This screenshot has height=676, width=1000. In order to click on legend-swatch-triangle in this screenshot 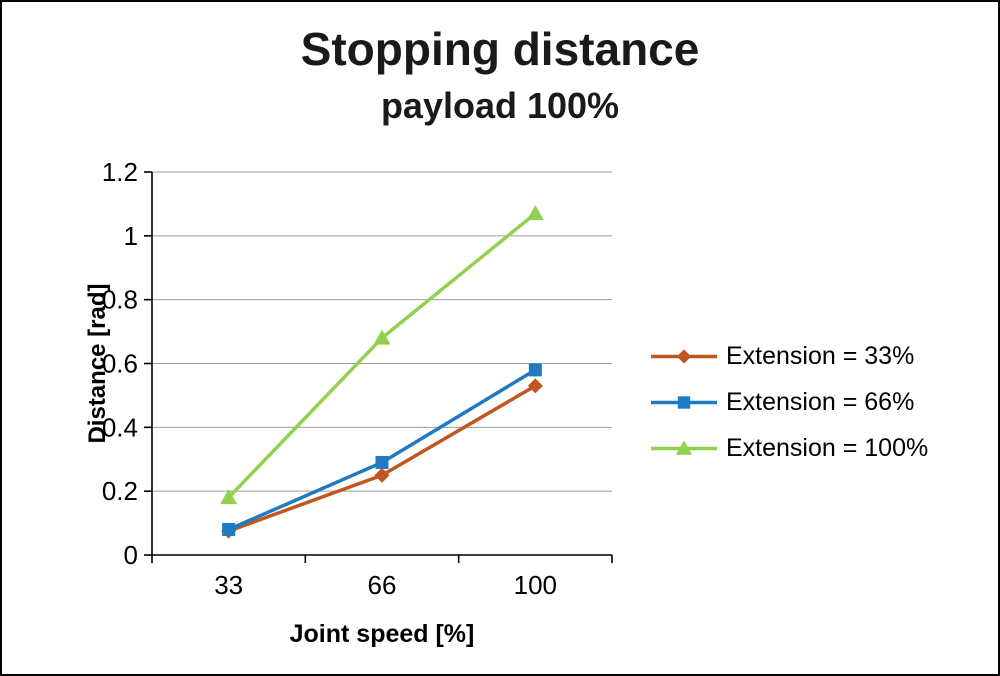, I will do `click(684, 447)`.